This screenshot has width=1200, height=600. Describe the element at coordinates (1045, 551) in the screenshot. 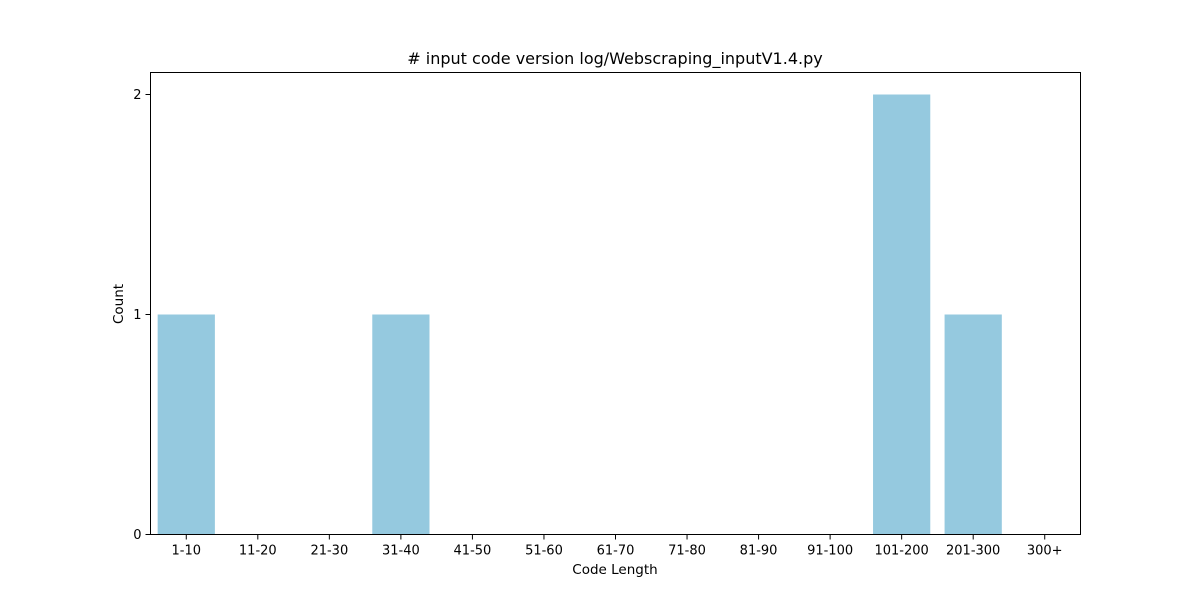

I see `x-tick-label: 300+` at that location.